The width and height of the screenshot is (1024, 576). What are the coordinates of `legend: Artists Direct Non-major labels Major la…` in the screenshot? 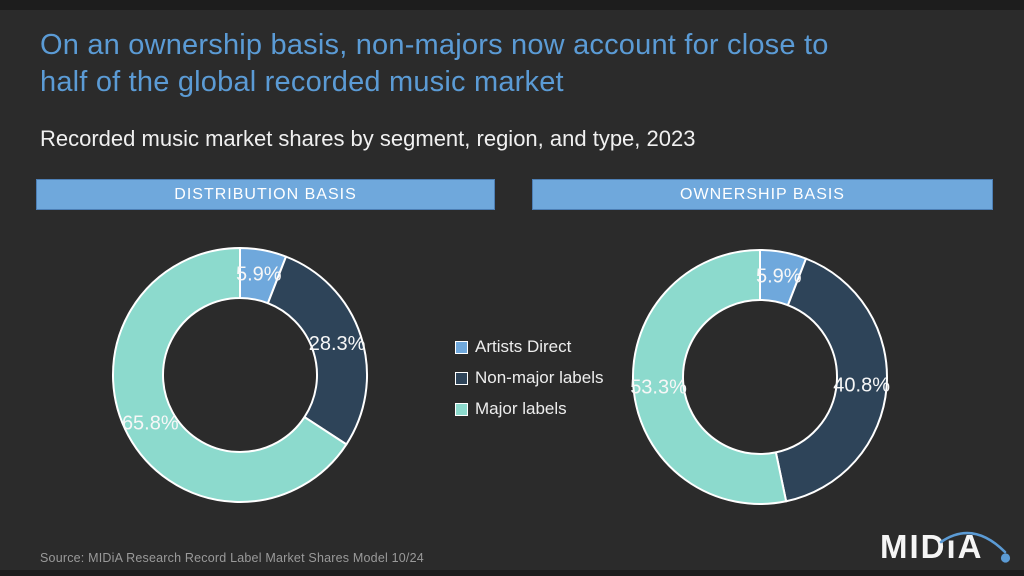 It's located at (529, 378).